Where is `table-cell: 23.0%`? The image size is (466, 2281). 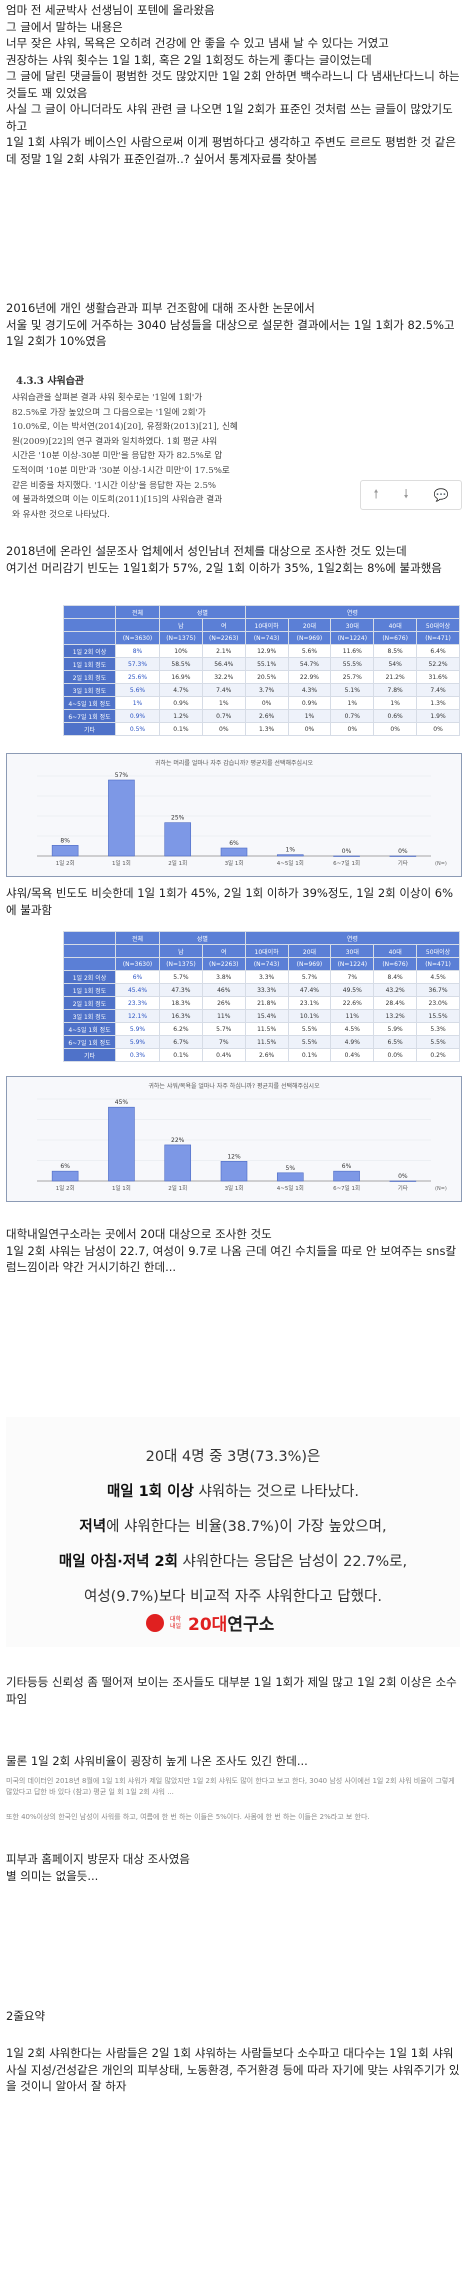
table-cell: 23.0% is located at coordinates (438, 1003).